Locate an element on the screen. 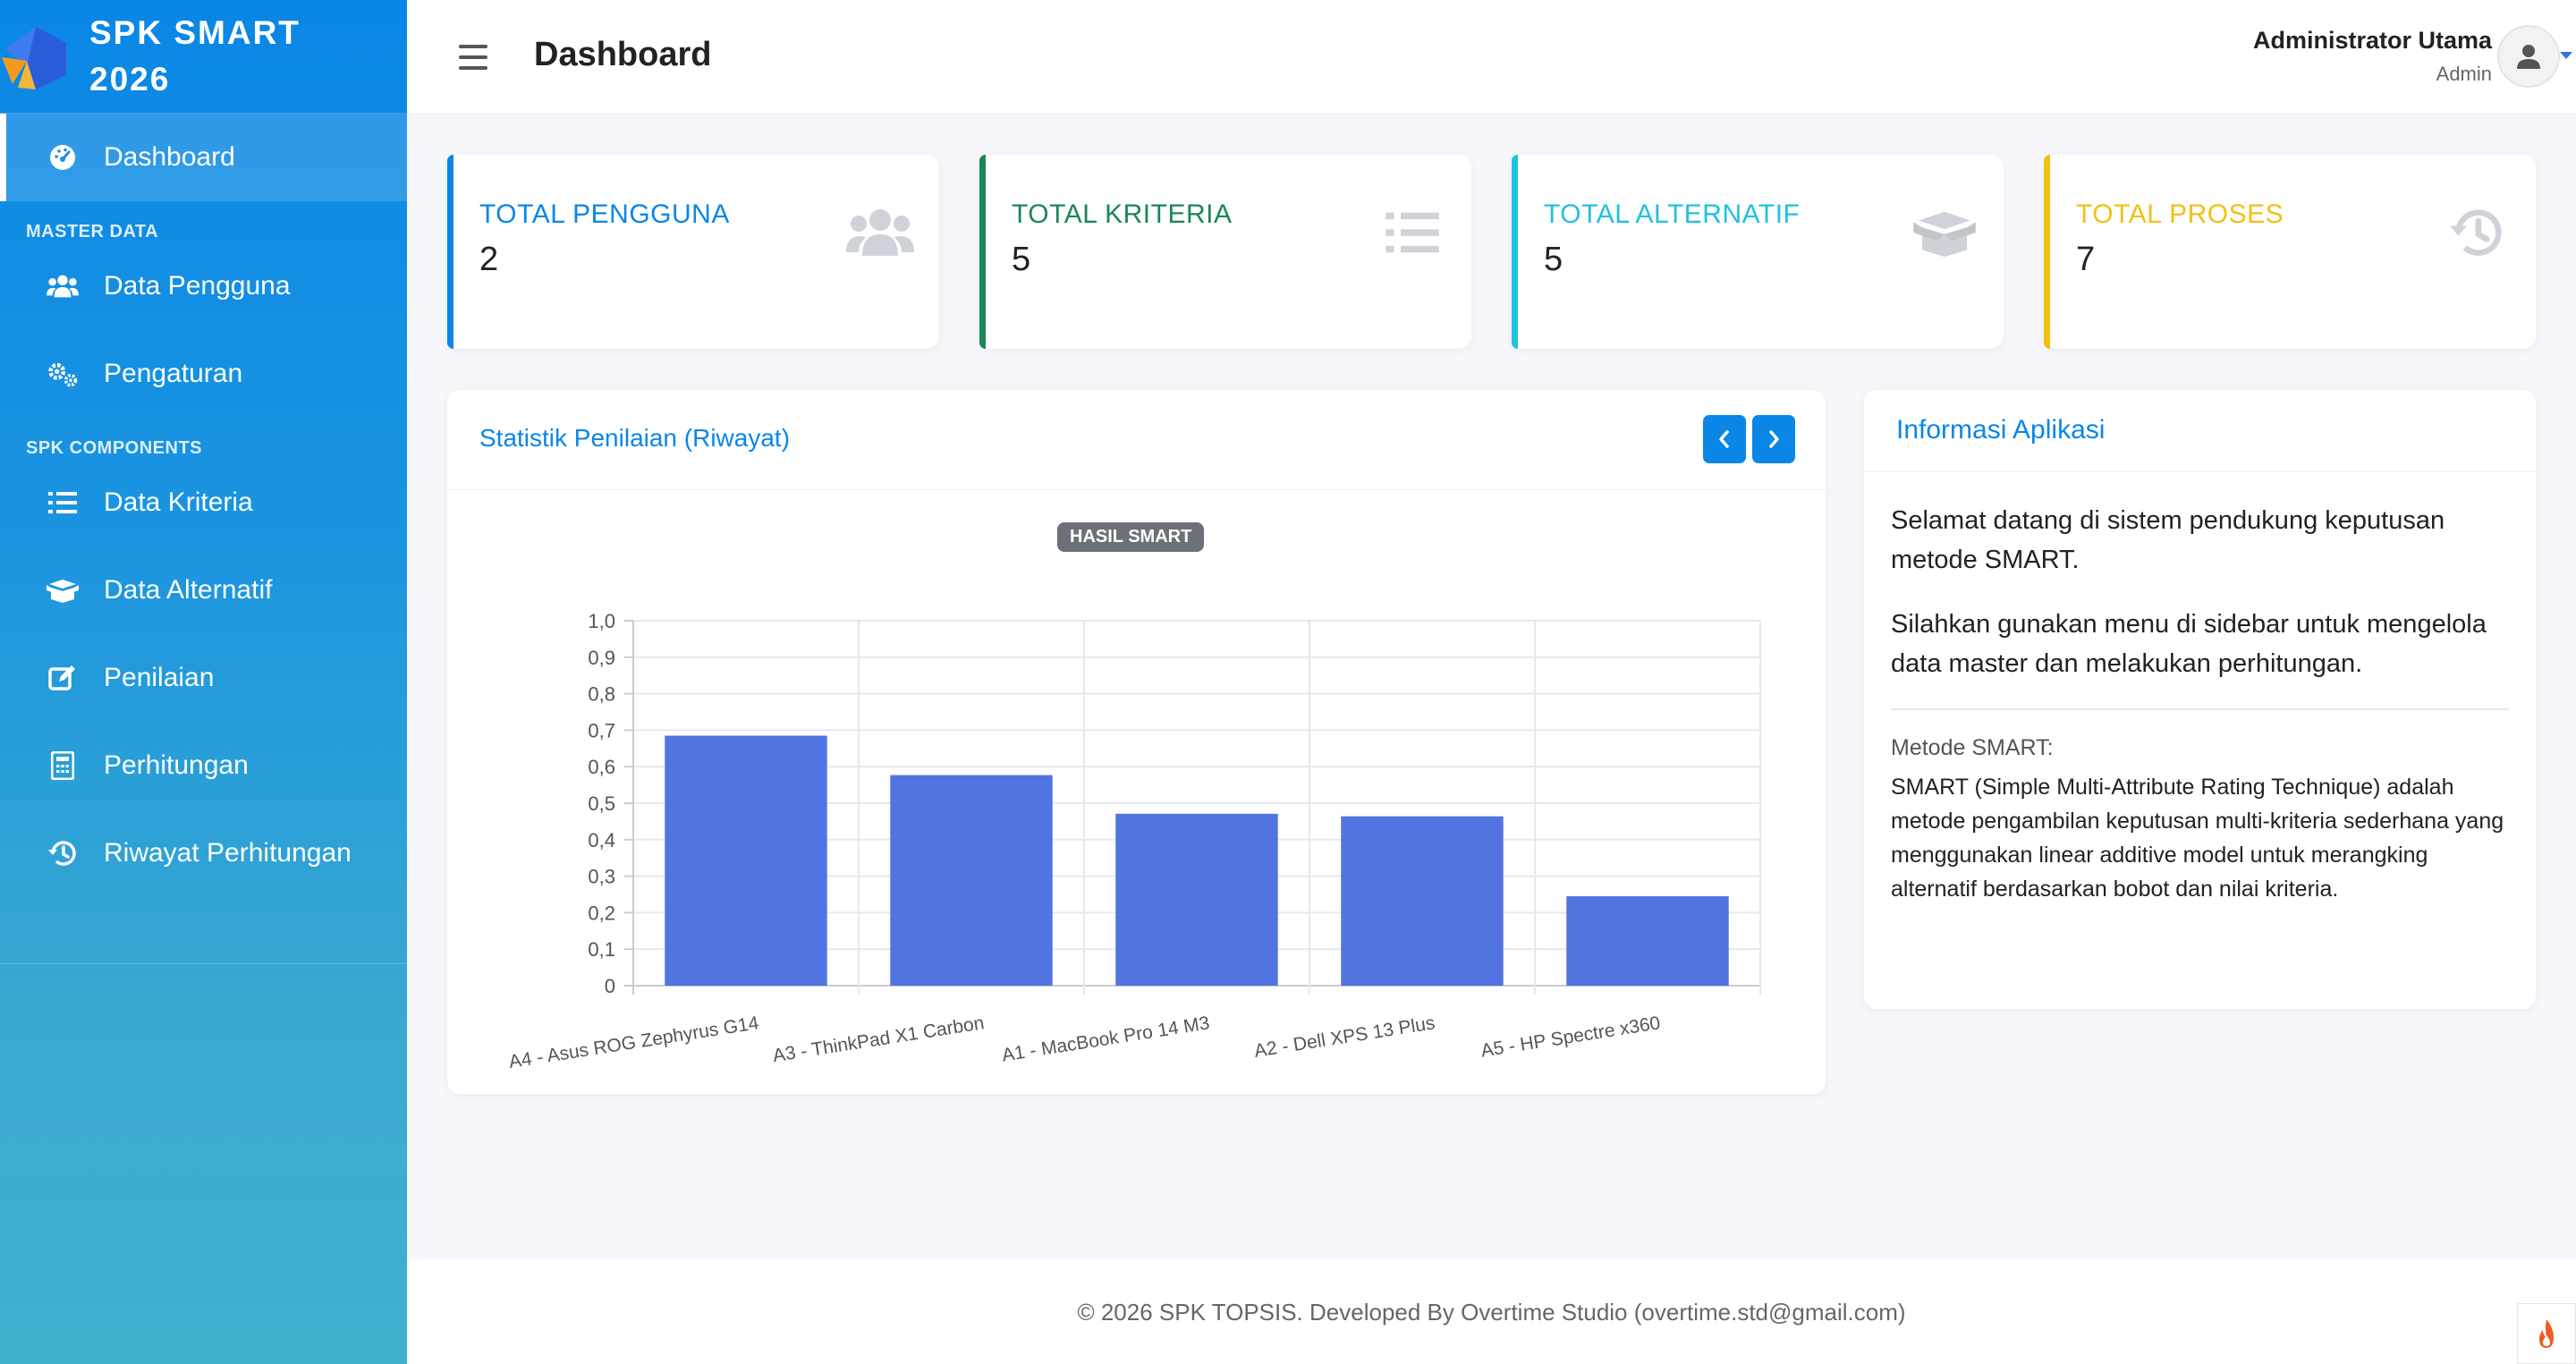  chart-title-badge: HASIL SMART is located at coordinates (1131, 537).